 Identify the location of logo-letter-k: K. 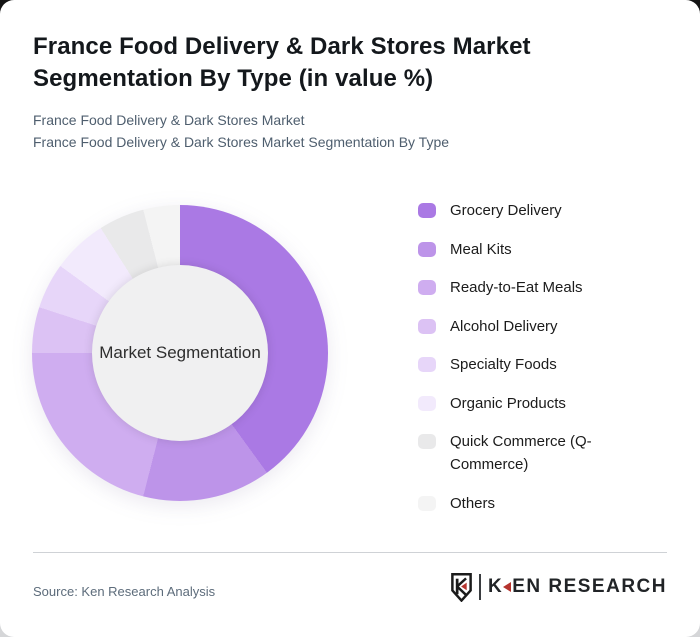
(495, 586).